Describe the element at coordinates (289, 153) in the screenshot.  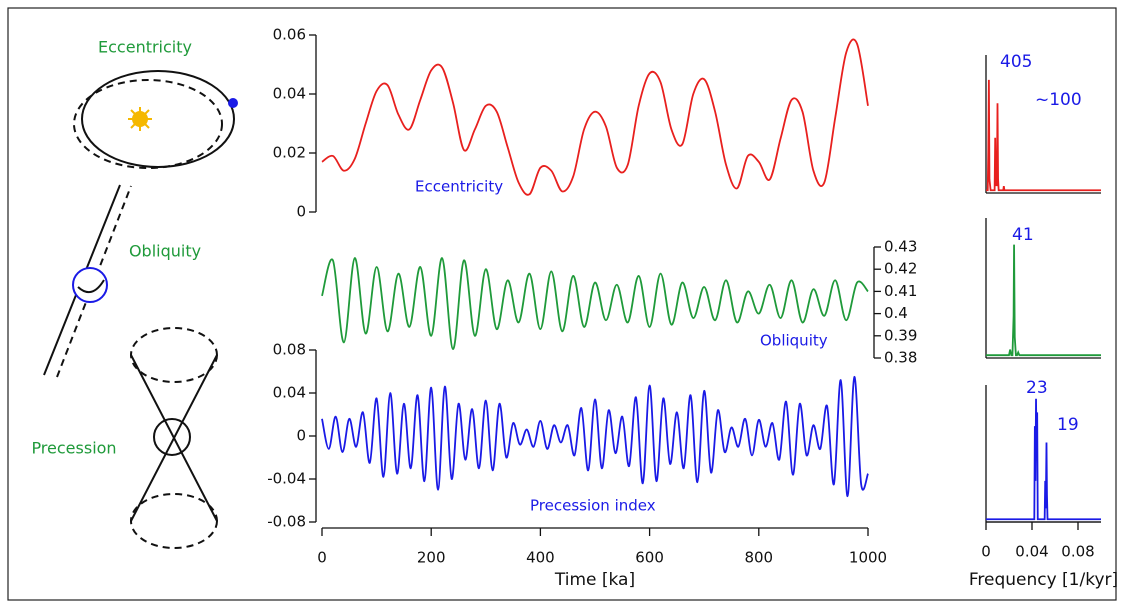
I see `y-tick-label: 0.02` at that location.